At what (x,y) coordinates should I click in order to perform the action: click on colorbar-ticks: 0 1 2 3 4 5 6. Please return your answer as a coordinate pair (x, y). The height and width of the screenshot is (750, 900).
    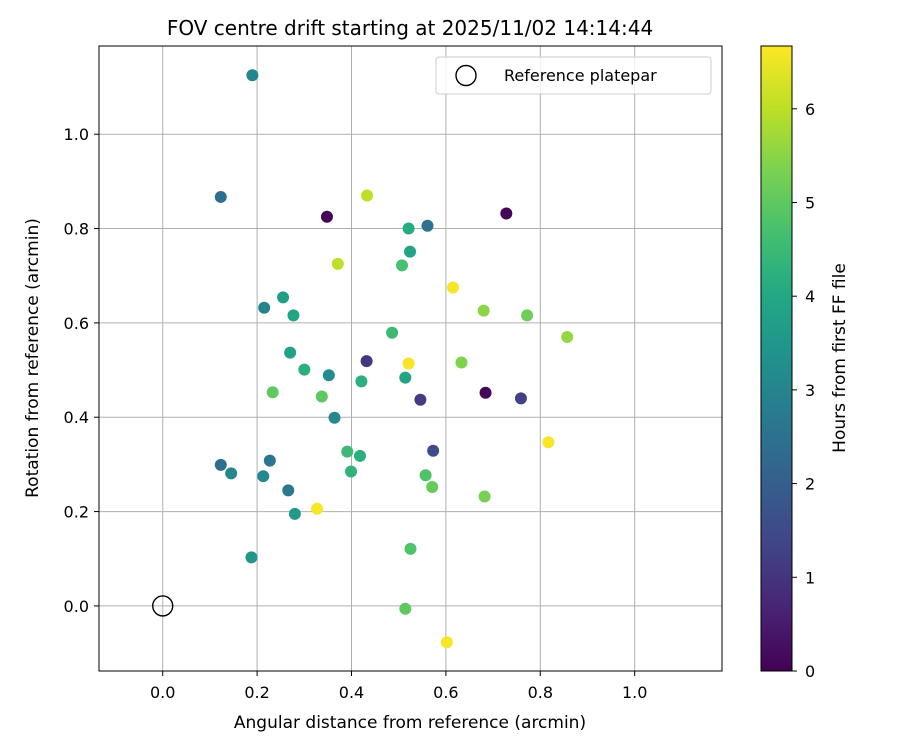
    Looking at the image, I should click on (803, 390).